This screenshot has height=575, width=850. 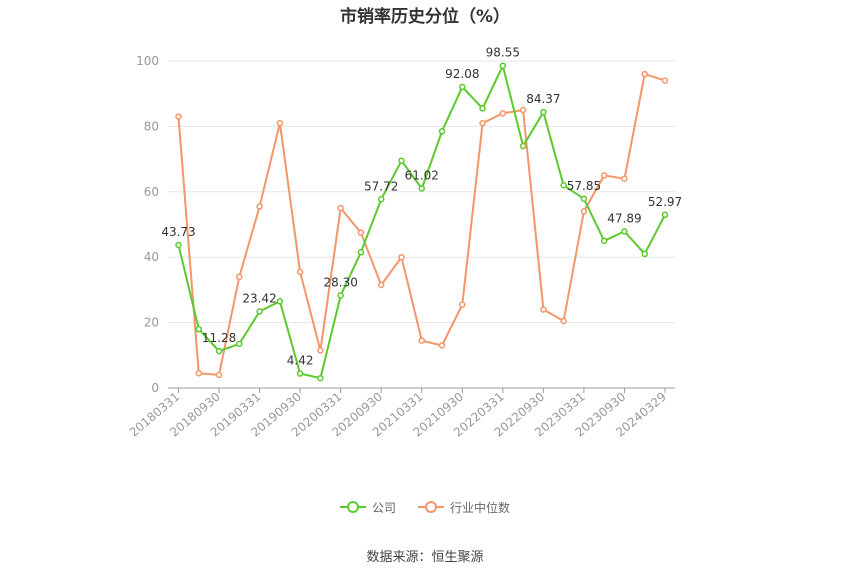 I want to click on data-source: 数据来源：恒生聚源, so click(x=425, y=557).